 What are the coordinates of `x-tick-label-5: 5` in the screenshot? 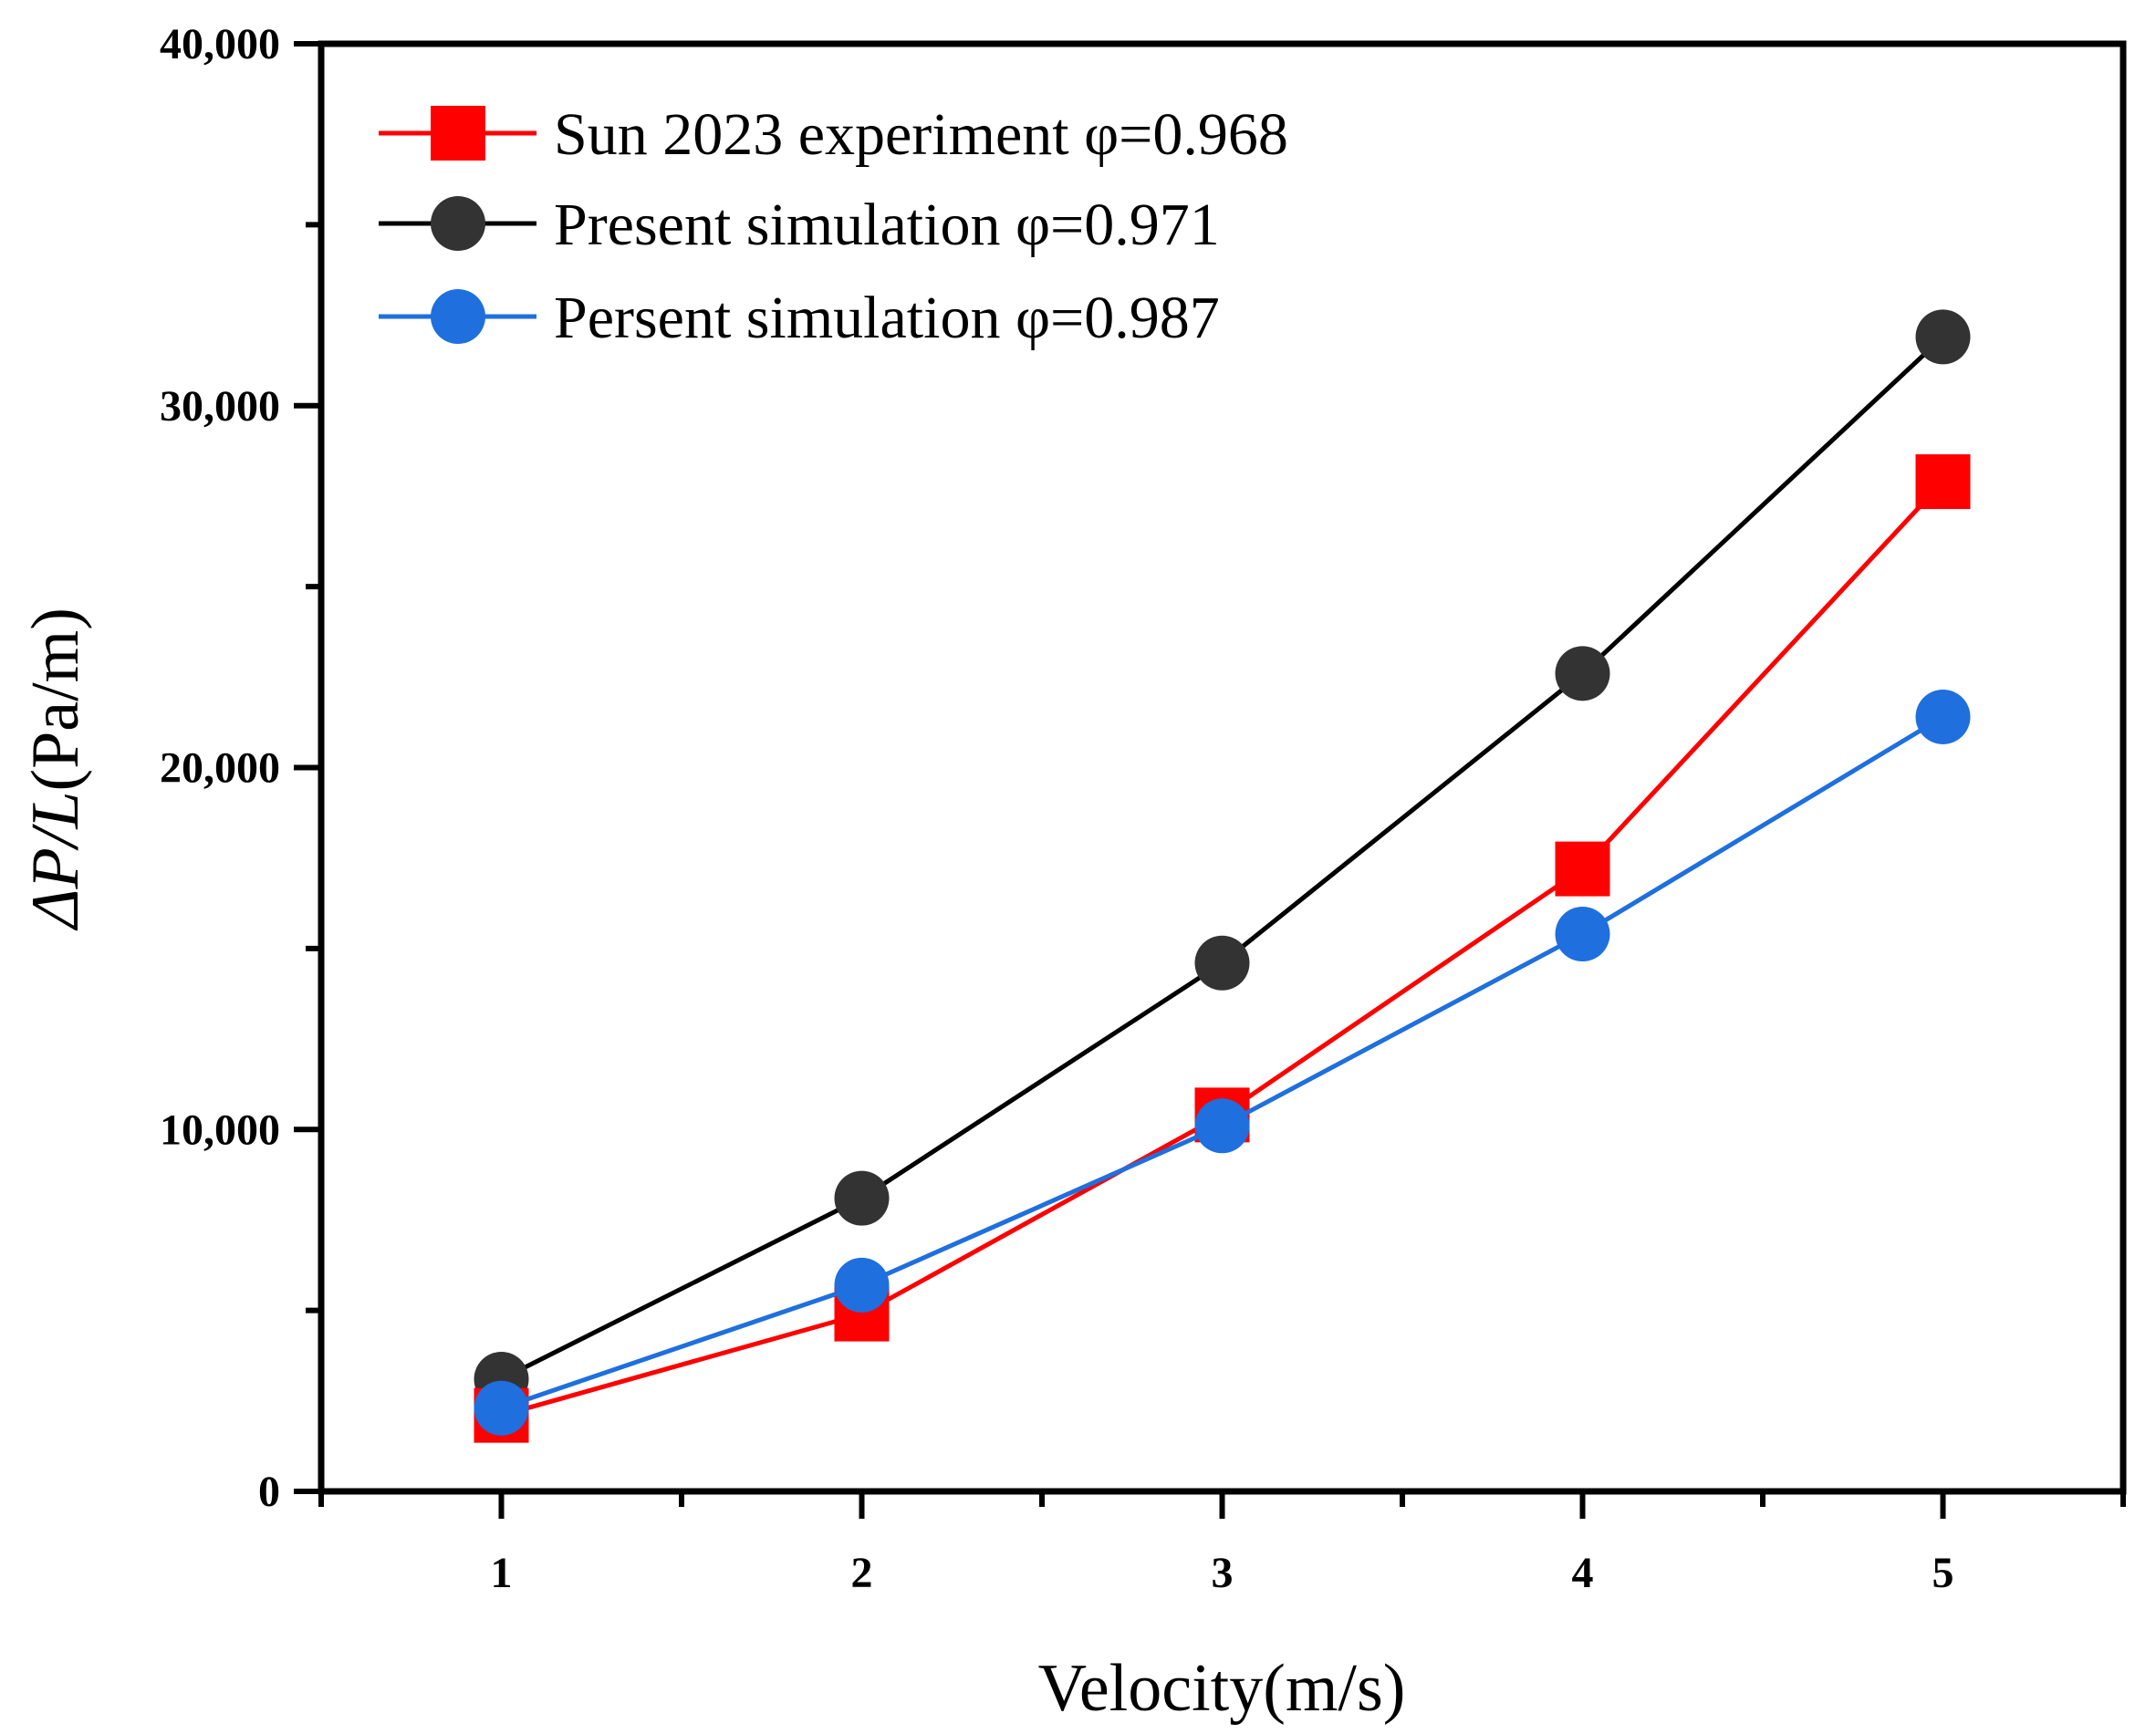 It's located at (1943, 1573).